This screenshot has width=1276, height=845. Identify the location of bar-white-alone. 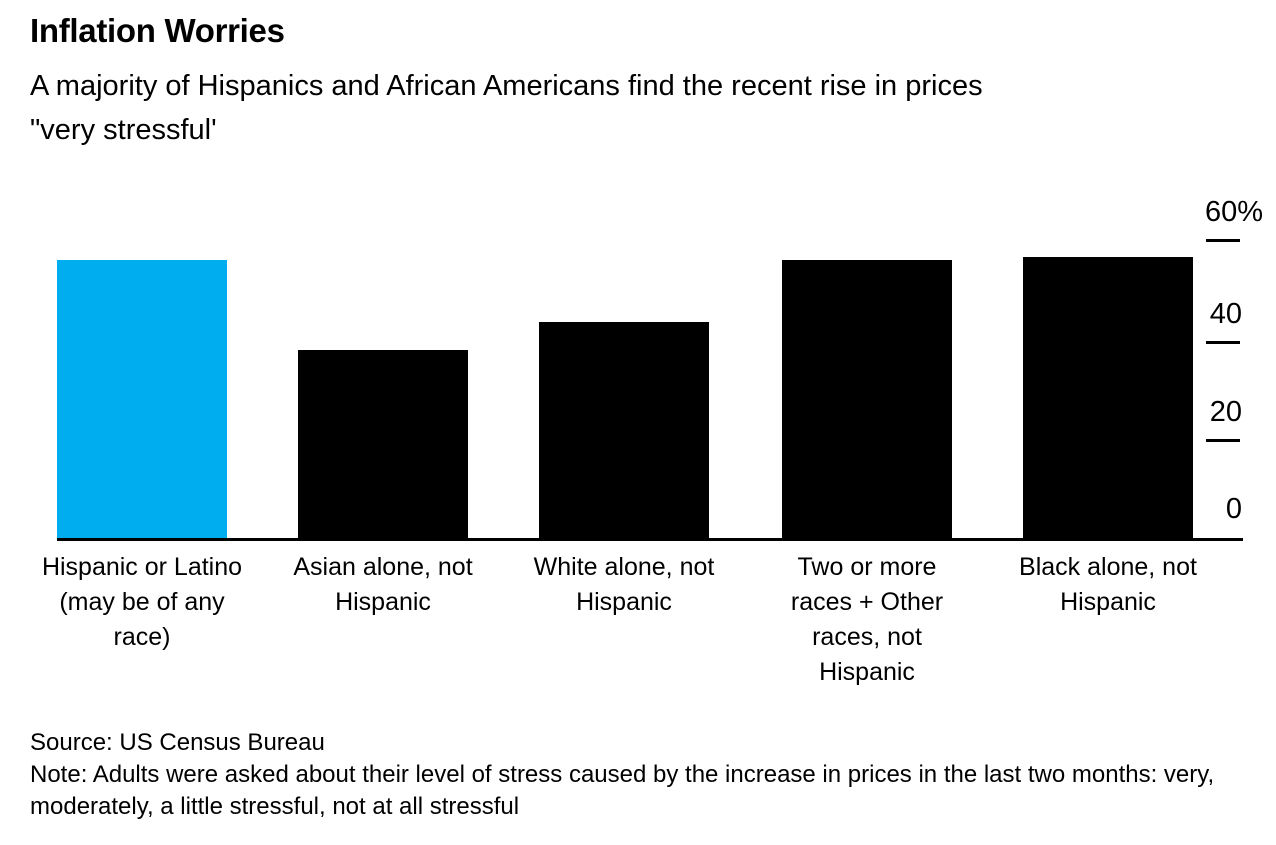
(624, 431).